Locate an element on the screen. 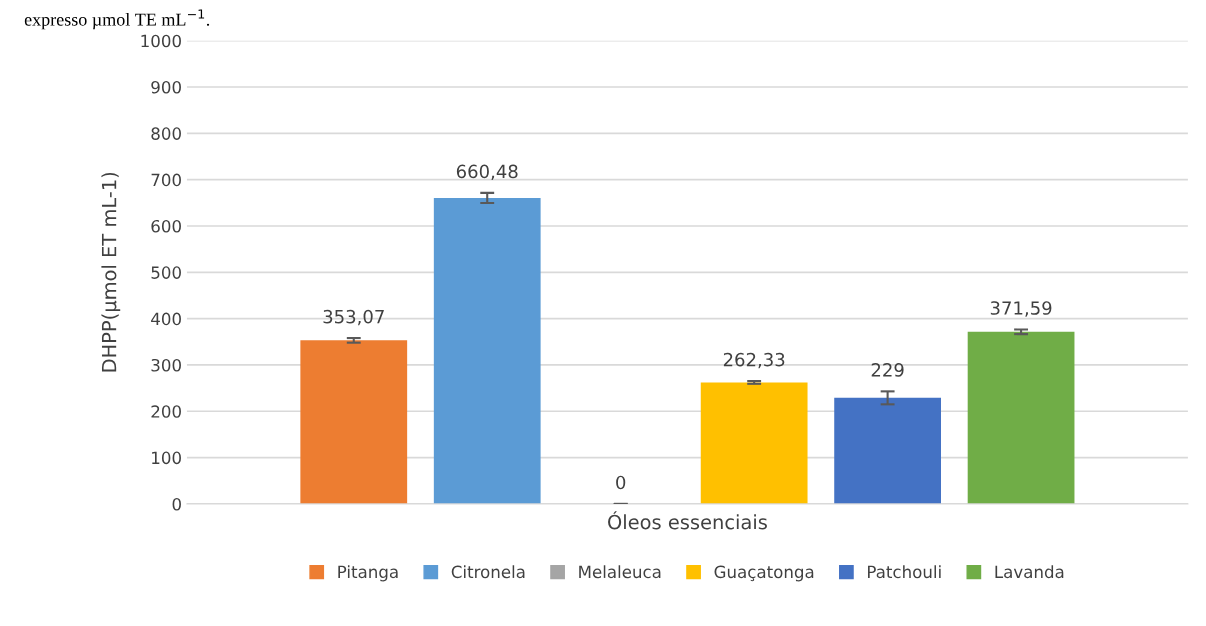 This screenshot has width=1206, height=626. legend-label: Lavanda is located at coordinates (1029, 572).